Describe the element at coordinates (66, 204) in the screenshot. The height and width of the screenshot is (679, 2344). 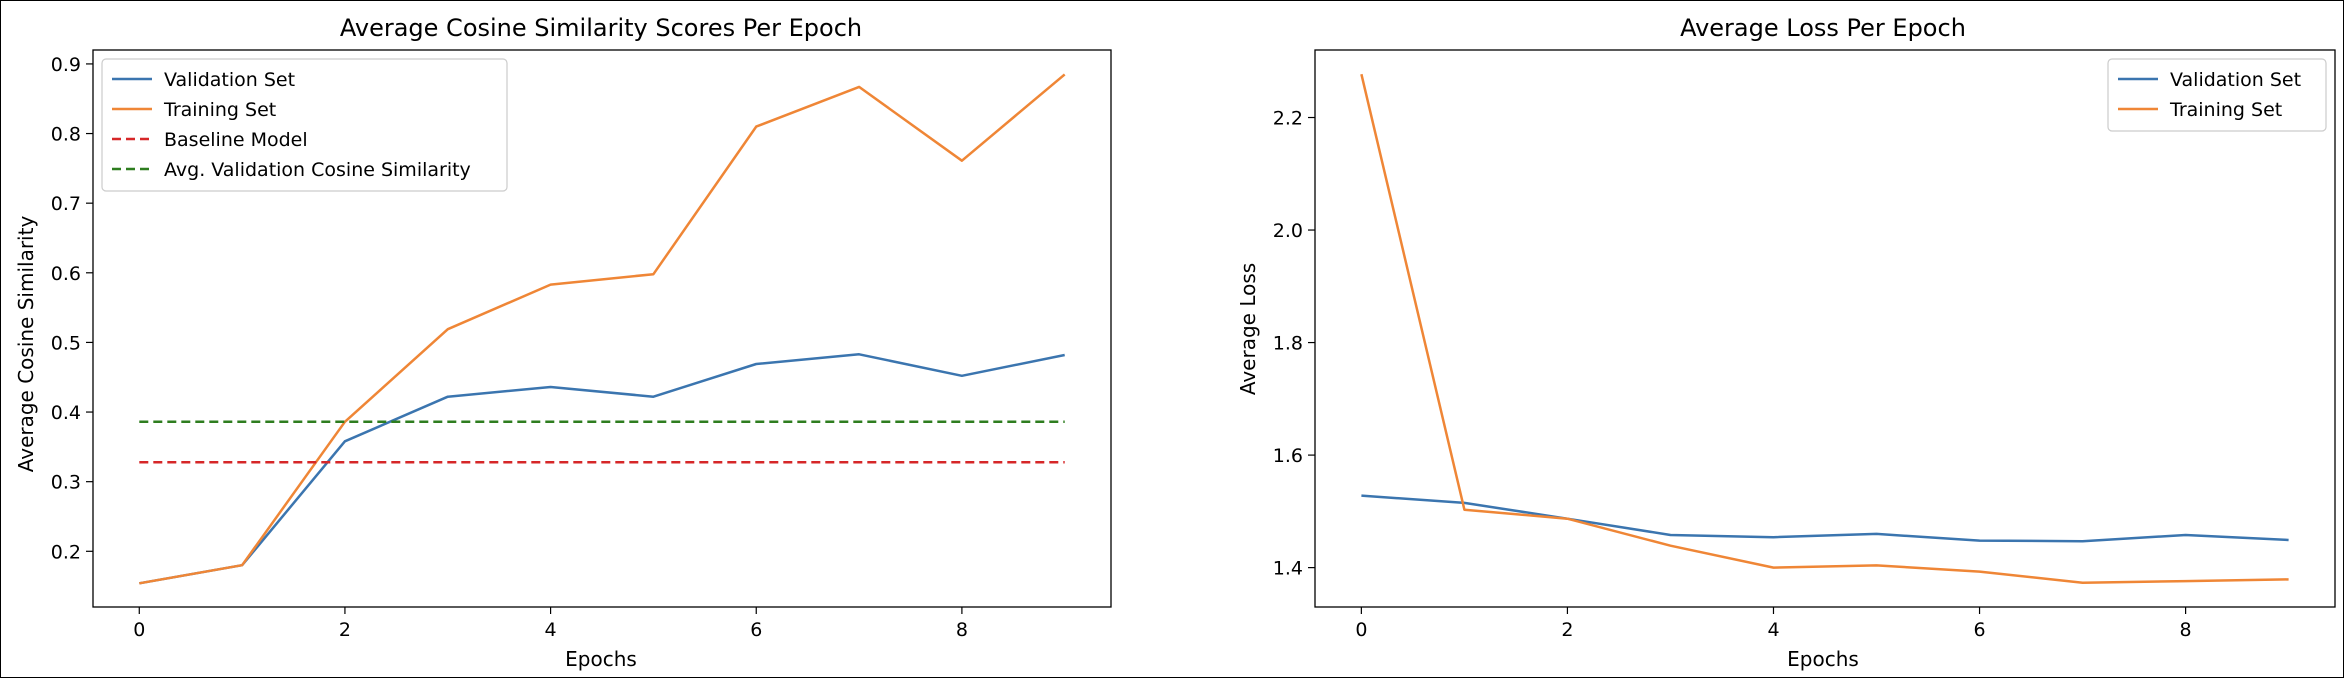
I see `y-tick-label: 0.7` at that location.